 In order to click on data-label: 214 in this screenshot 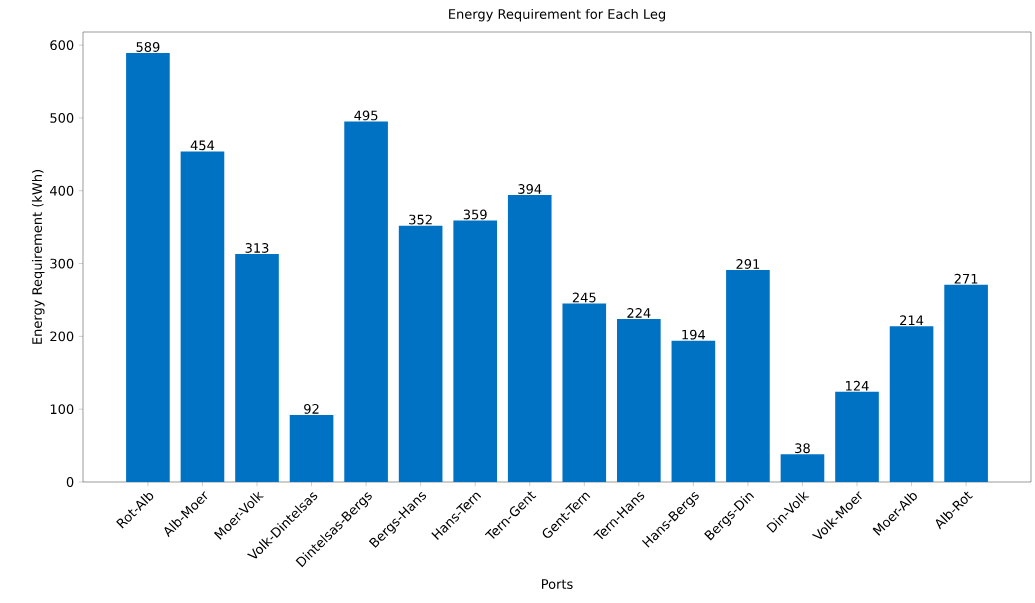, I will do `click(912, 320)`.